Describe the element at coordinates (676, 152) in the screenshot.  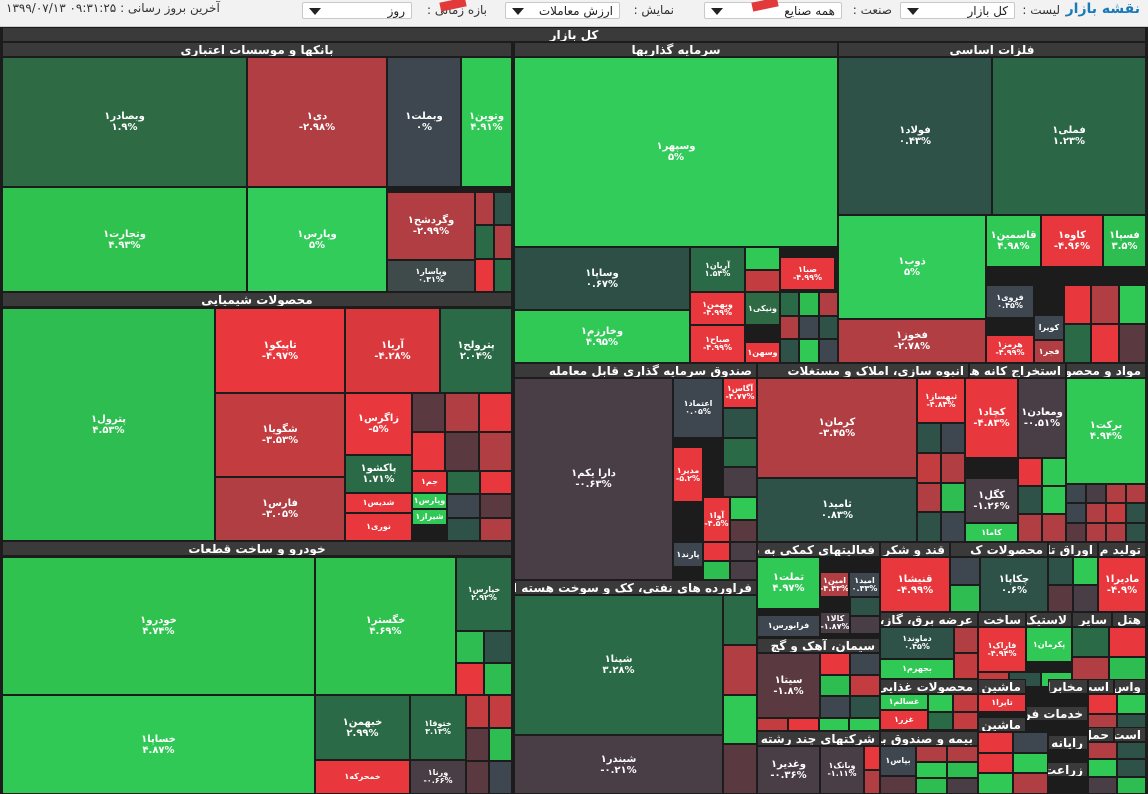
I see `tile-vsepehr: وسپهر۱ ۵%` at that location.